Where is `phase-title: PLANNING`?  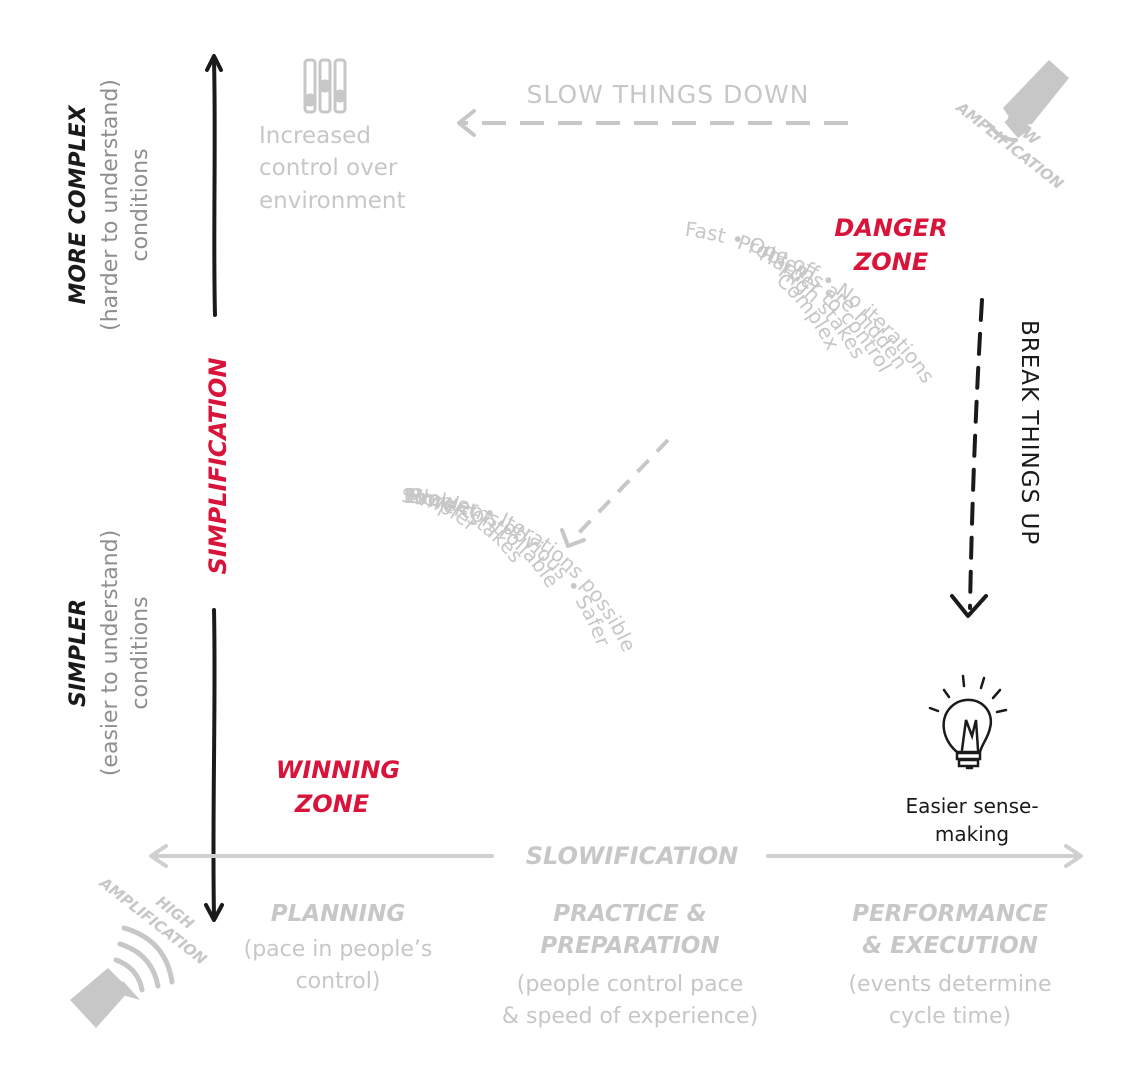 phase-title: PLANNING is located at coordinates (338, 914).